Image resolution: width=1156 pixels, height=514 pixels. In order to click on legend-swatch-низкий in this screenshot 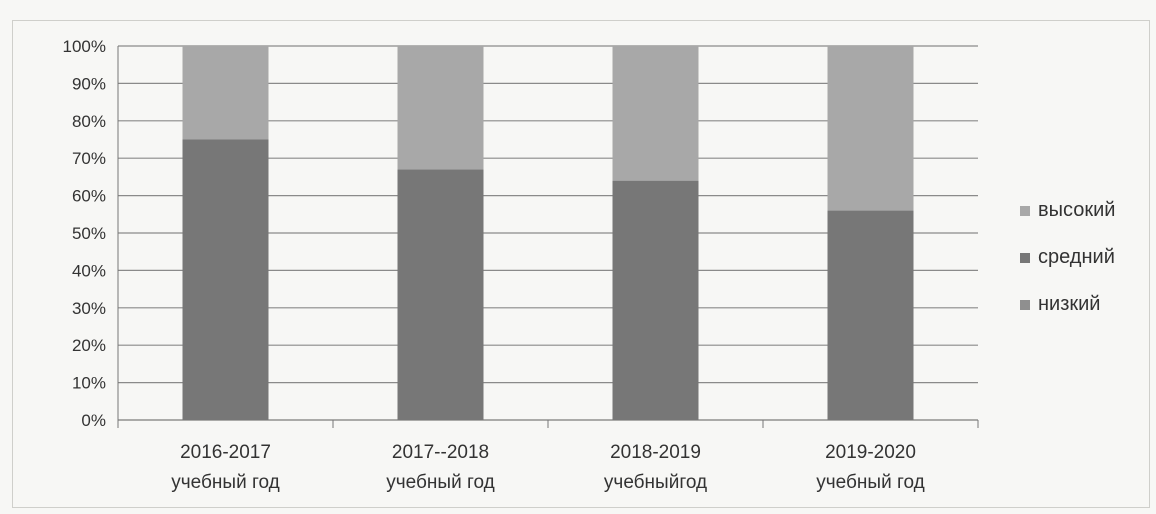, I will do `click(1025, 305)`.